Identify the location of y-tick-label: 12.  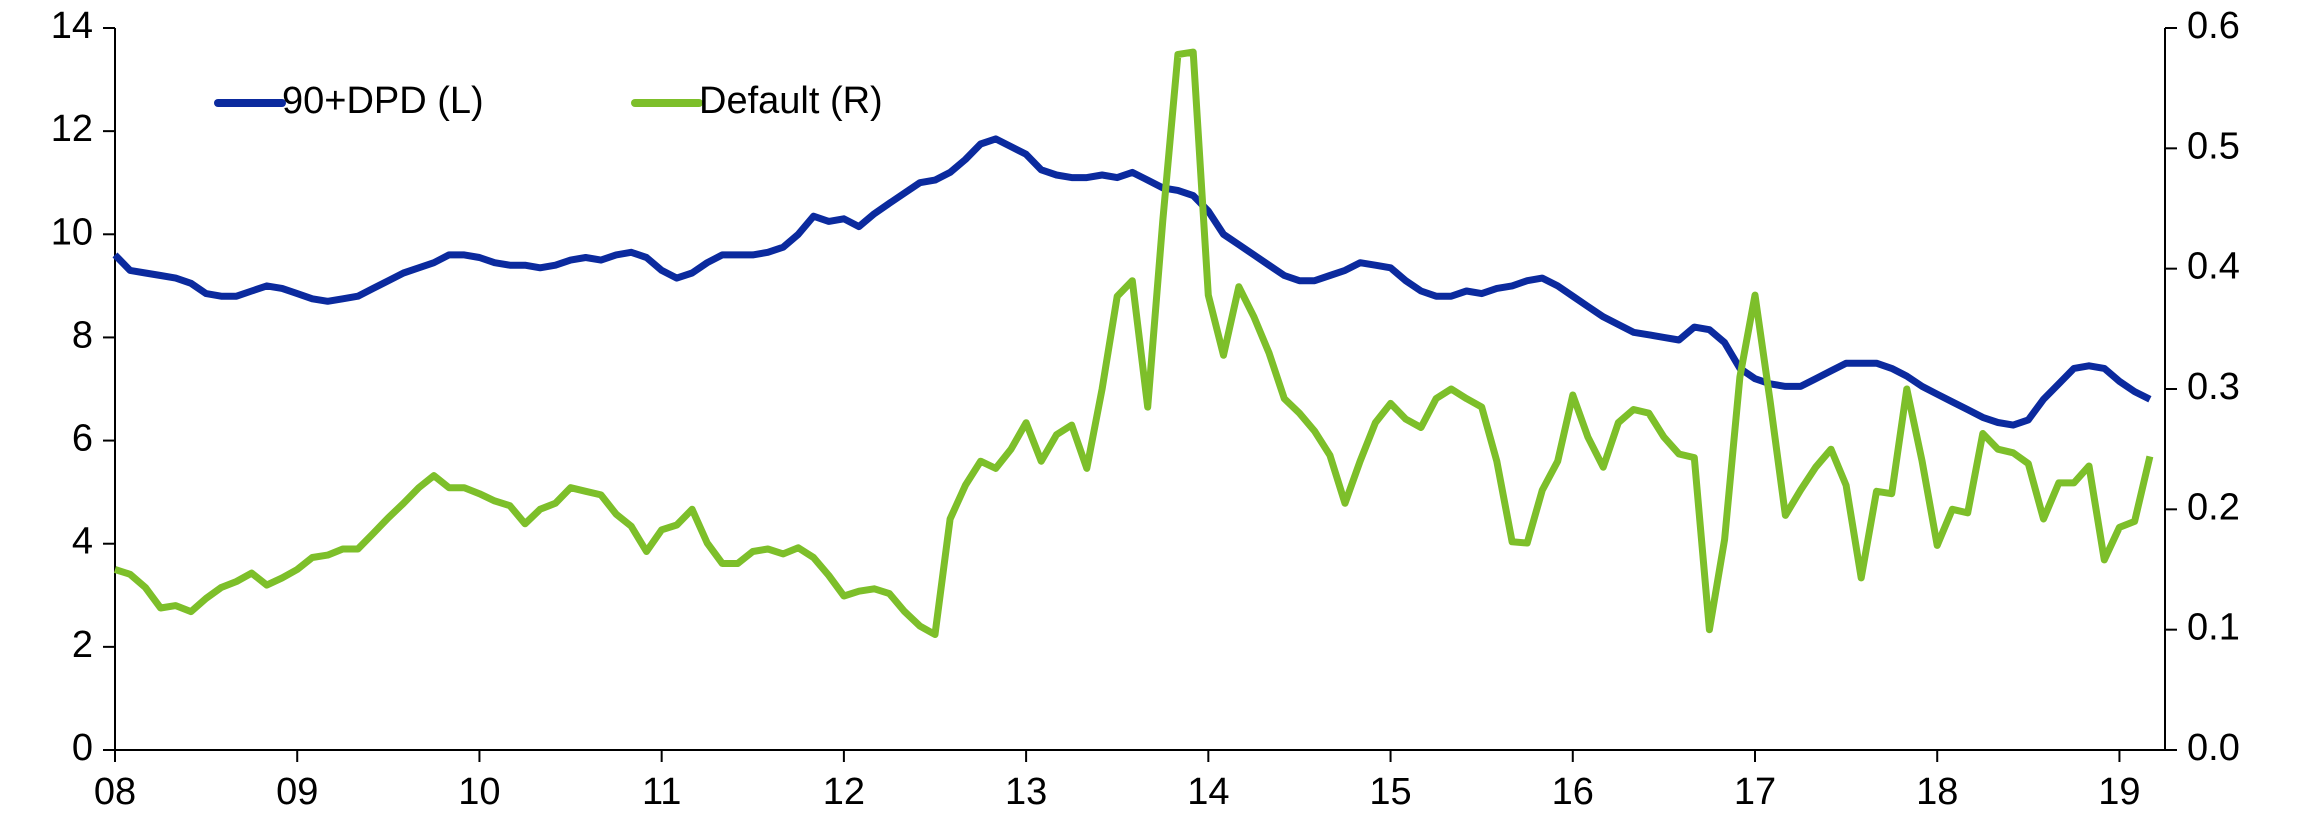
(72, 129).